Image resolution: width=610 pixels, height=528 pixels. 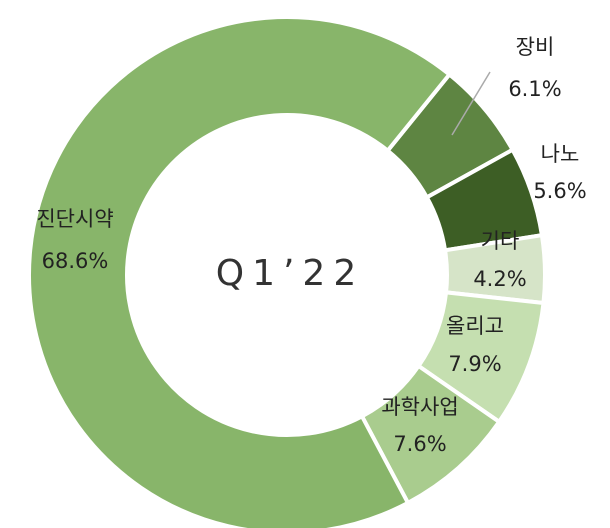 I want to click on slice-label: 올리고, so click(x=475, y=326).